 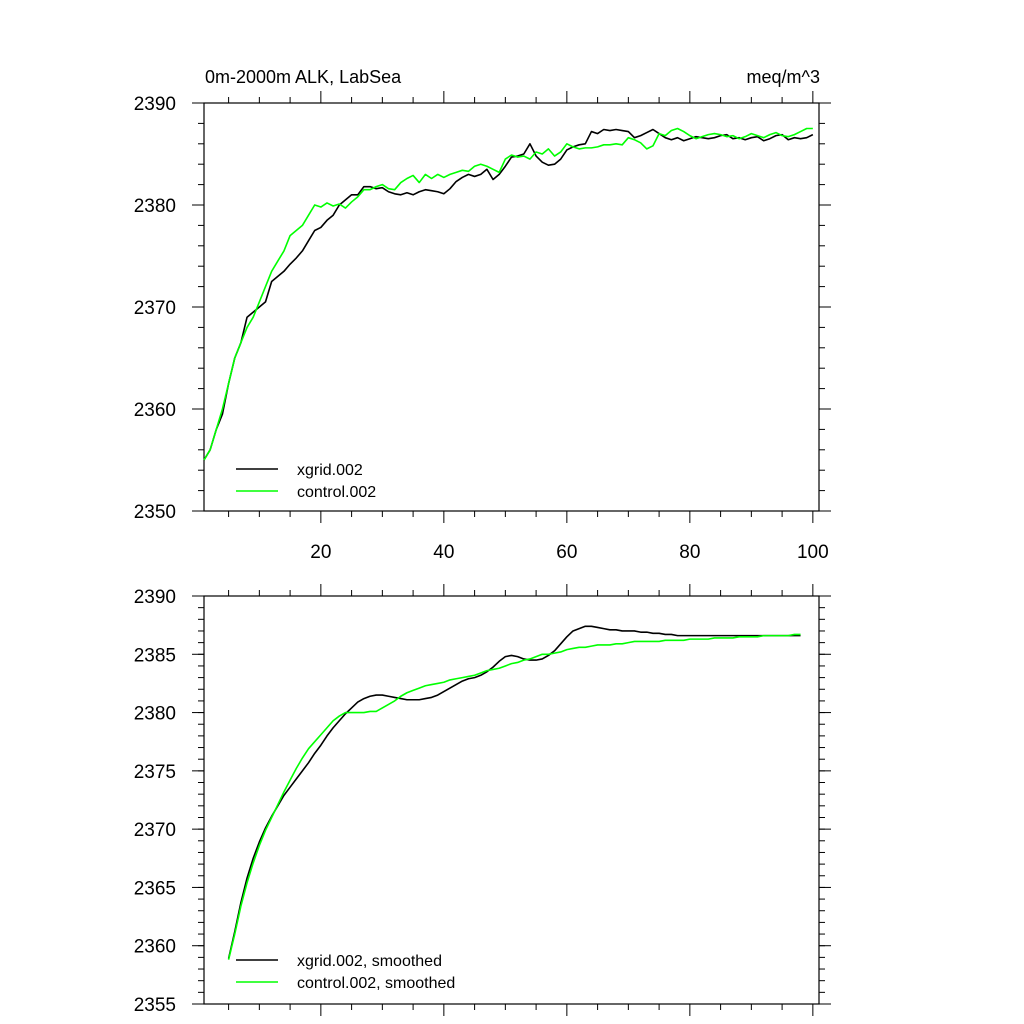 What do you see at coordinates (566, 552) in the screenshot?
I see `x-tick-label: 60` at bounding box center [566, 552].